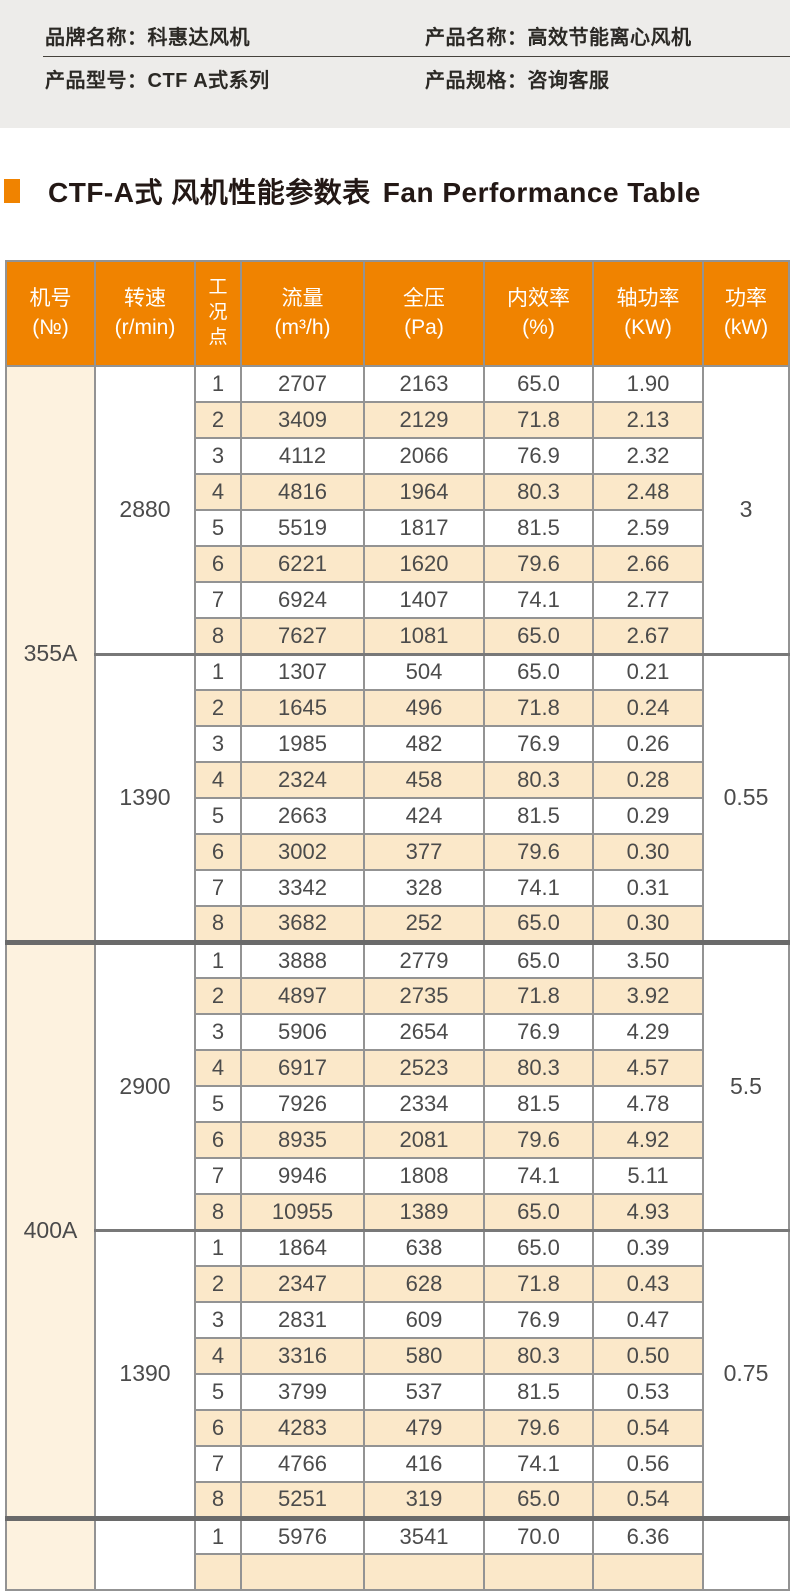  What do you see at coordinates (302, 1500) in the screenshot?
I see `flow-cell: 5251` at bounding box center [302, 1500].